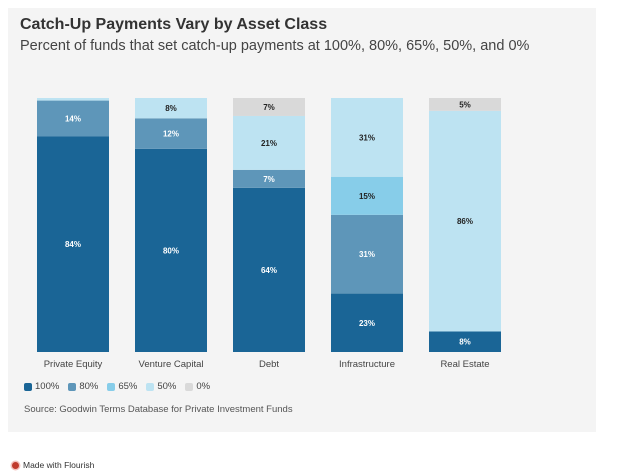  What do you see at coordinates (174, 24) in the screenshot?
I see `chart-title: Catch-Up Payments Vary by Asset Class` at bounding box center [174, 24].